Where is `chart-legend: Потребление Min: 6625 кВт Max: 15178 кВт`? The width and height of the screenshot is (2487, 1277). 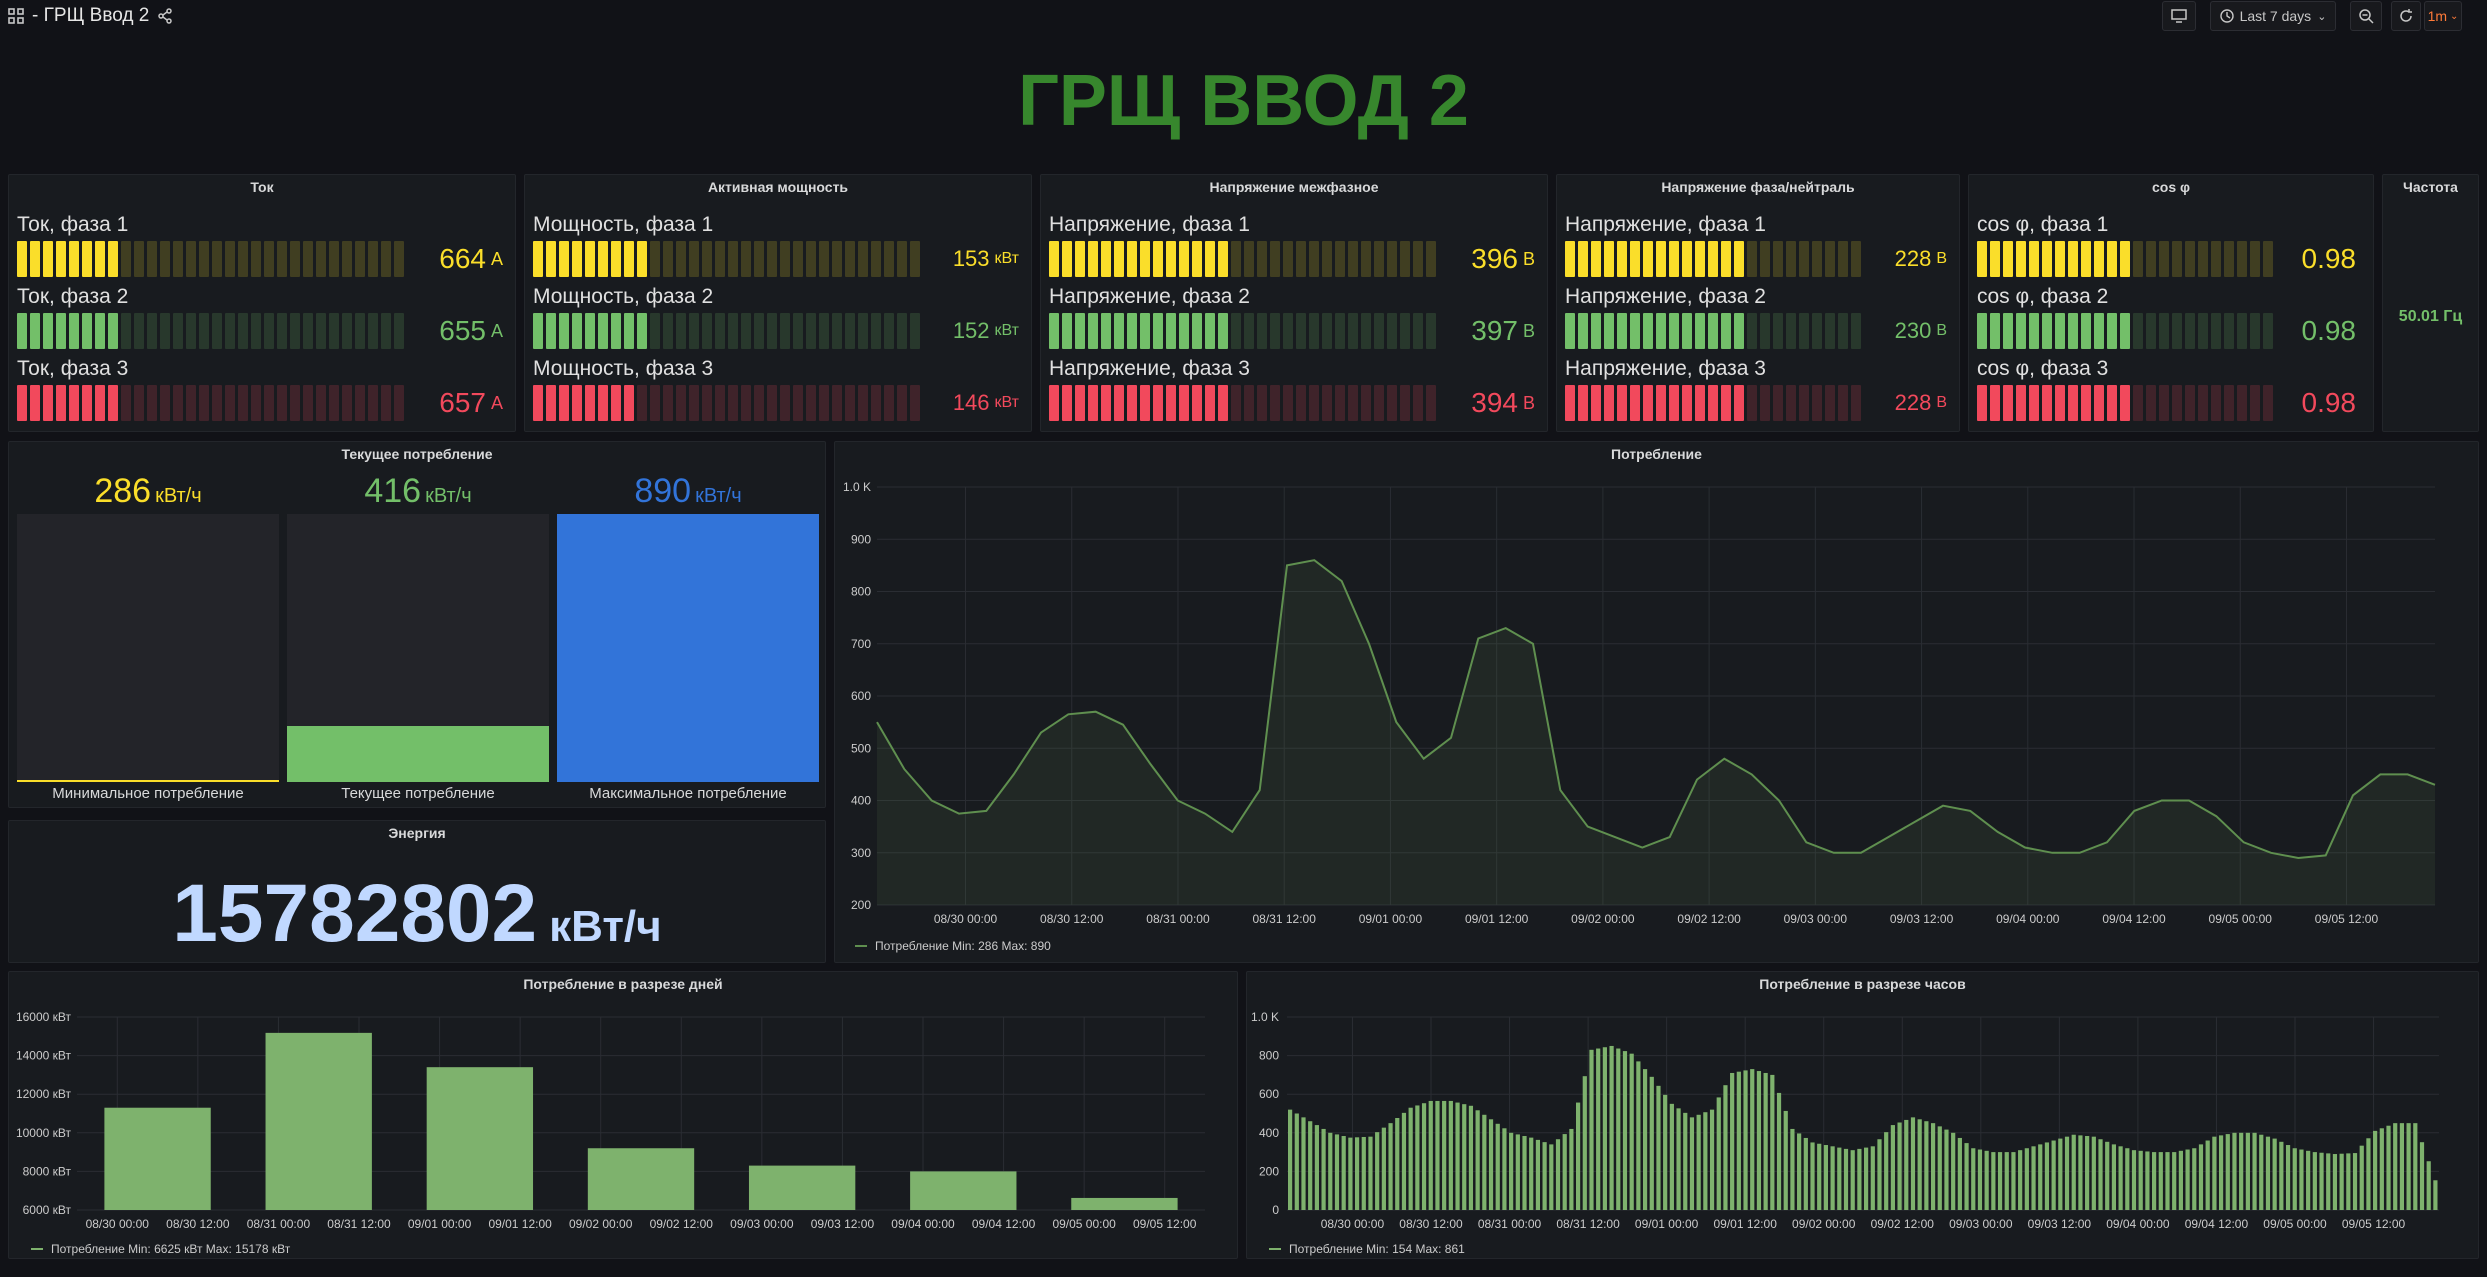 chart-legend: Потребление Min: 6625 кВт Max: 15178 кВт is located at coordinates (160, 1249).